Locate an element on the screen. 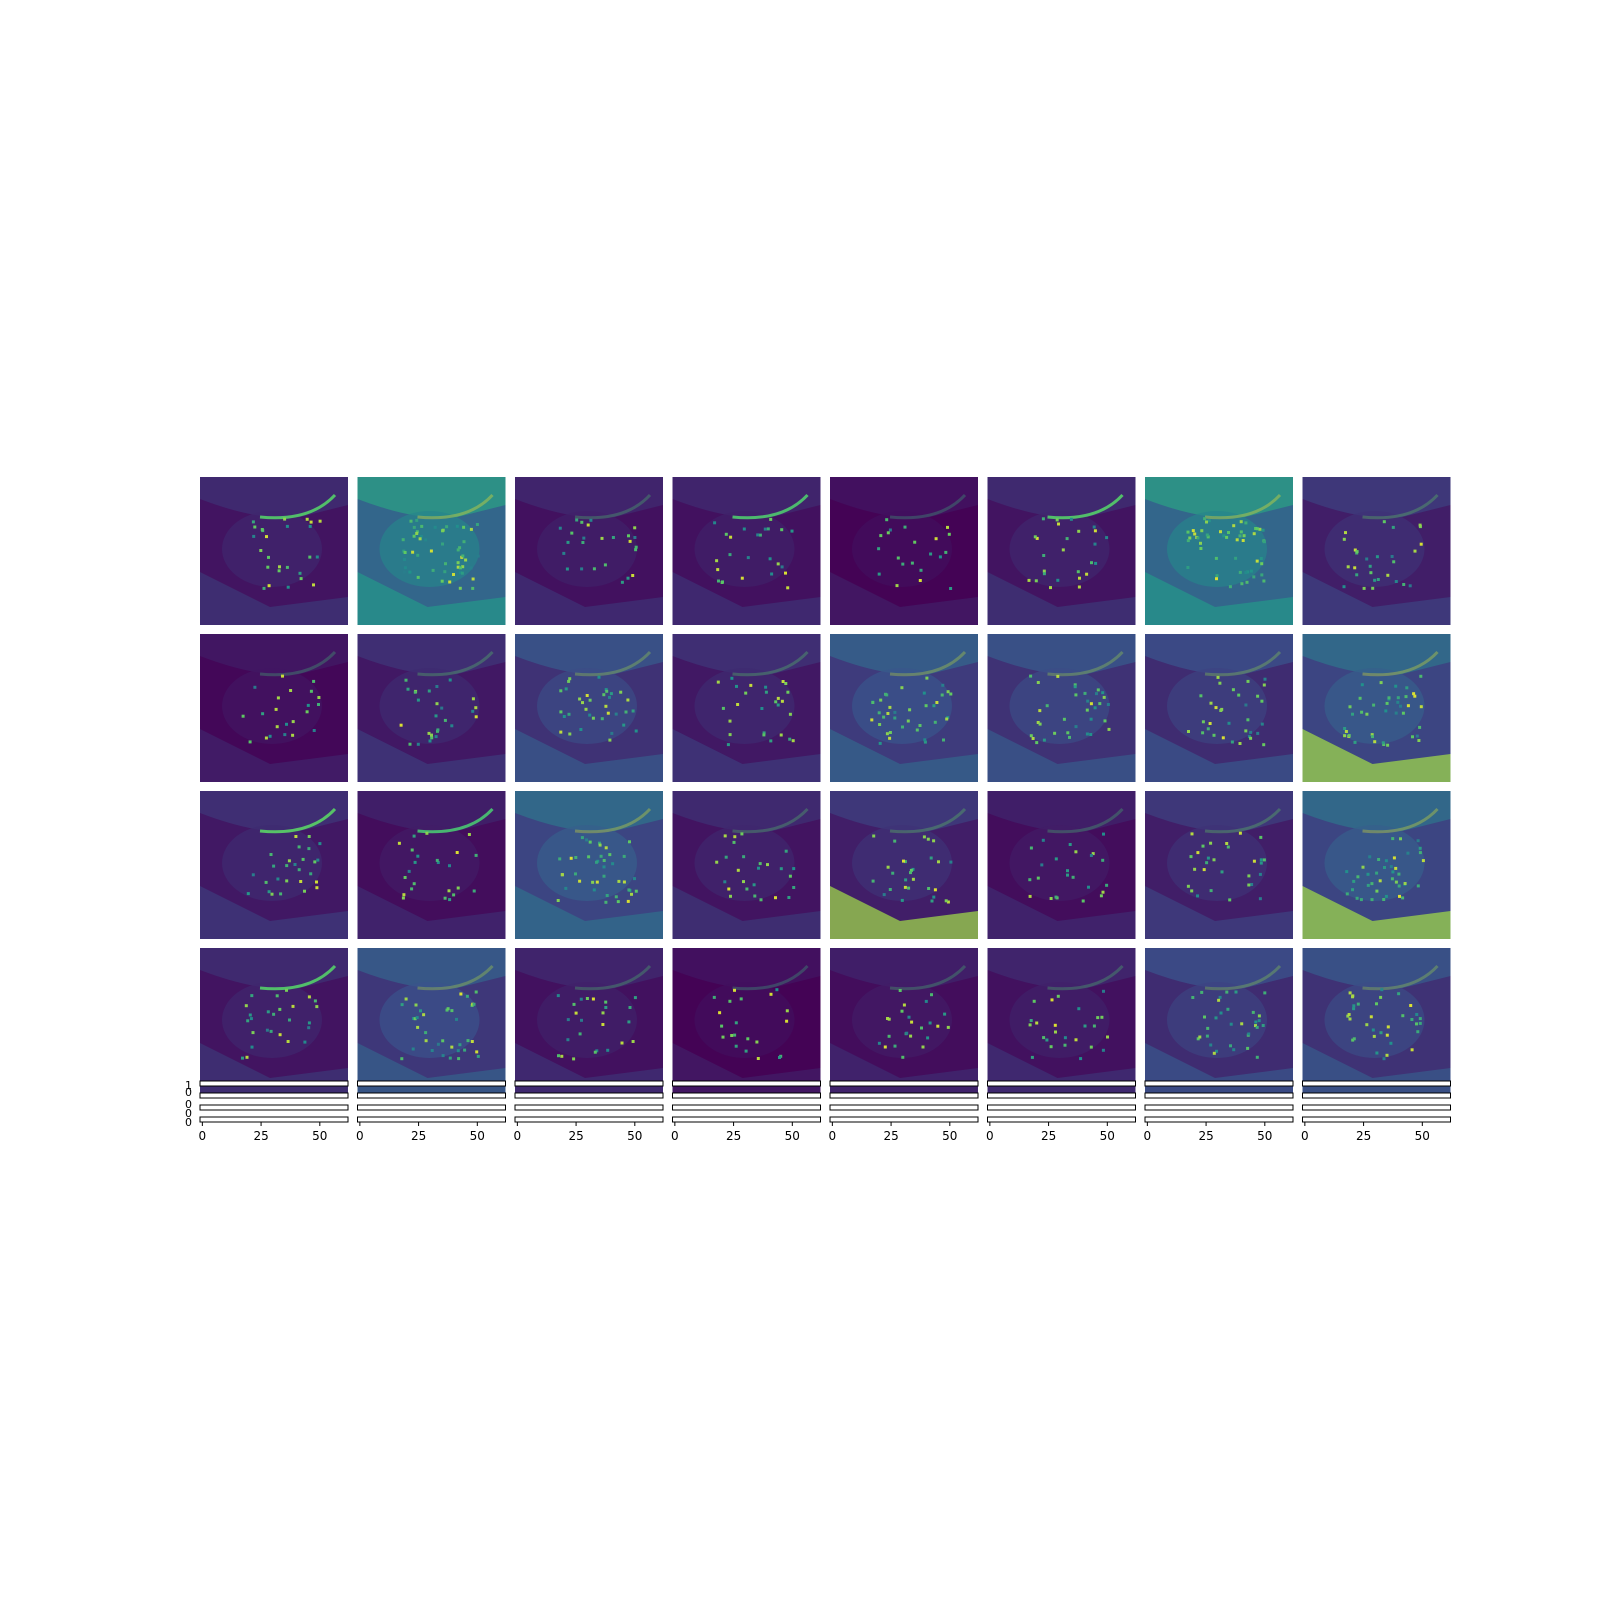  x-tick-label: 0 is located at coordinates (203, 1136).